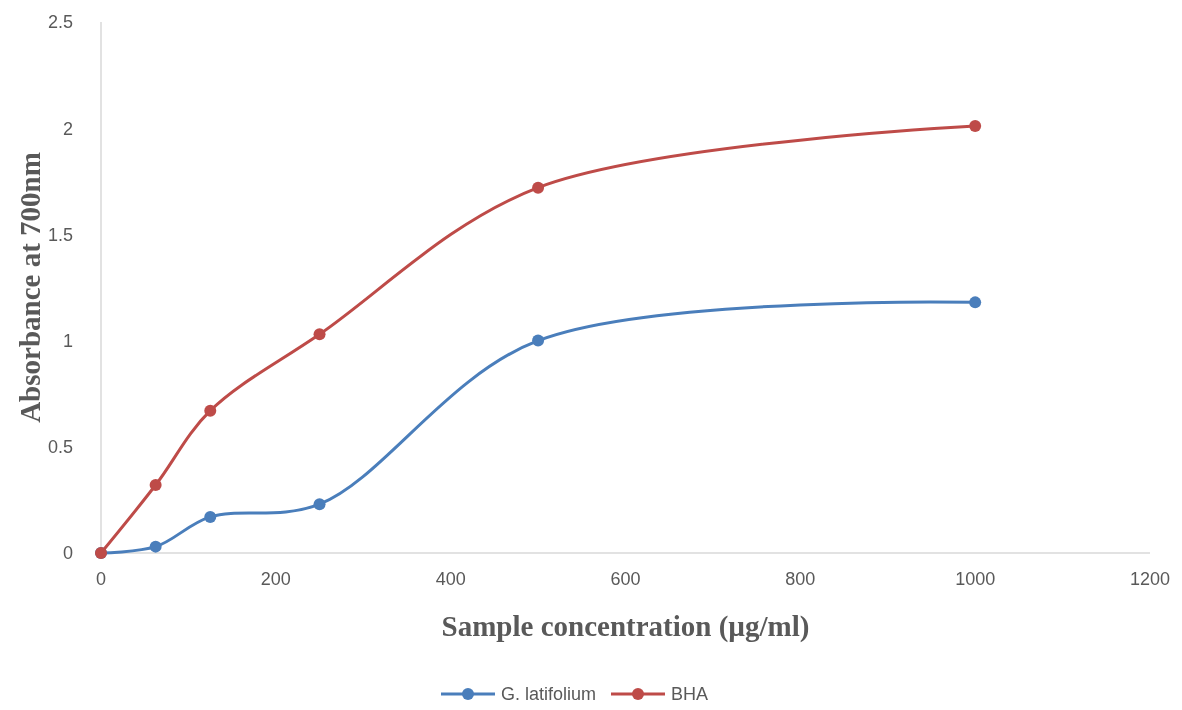 This screenshot has width=1182, height=710. What do you see at coordinates (625, 626) in the screenshot?
I see `x-axis-title: Sample concentration (µg/ml)` at bounding box center [625, 626].